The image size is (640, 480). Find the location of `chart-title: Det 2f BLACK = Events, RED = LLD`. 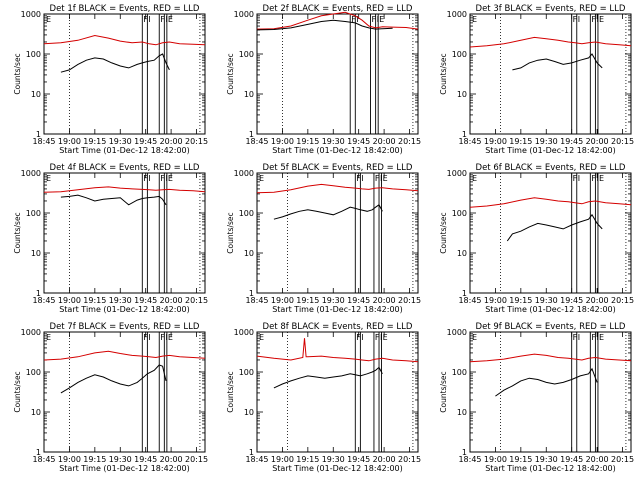

chart-title: Det 2f BLACK = Events, RED = LLD is located at coordinates (338, 9).